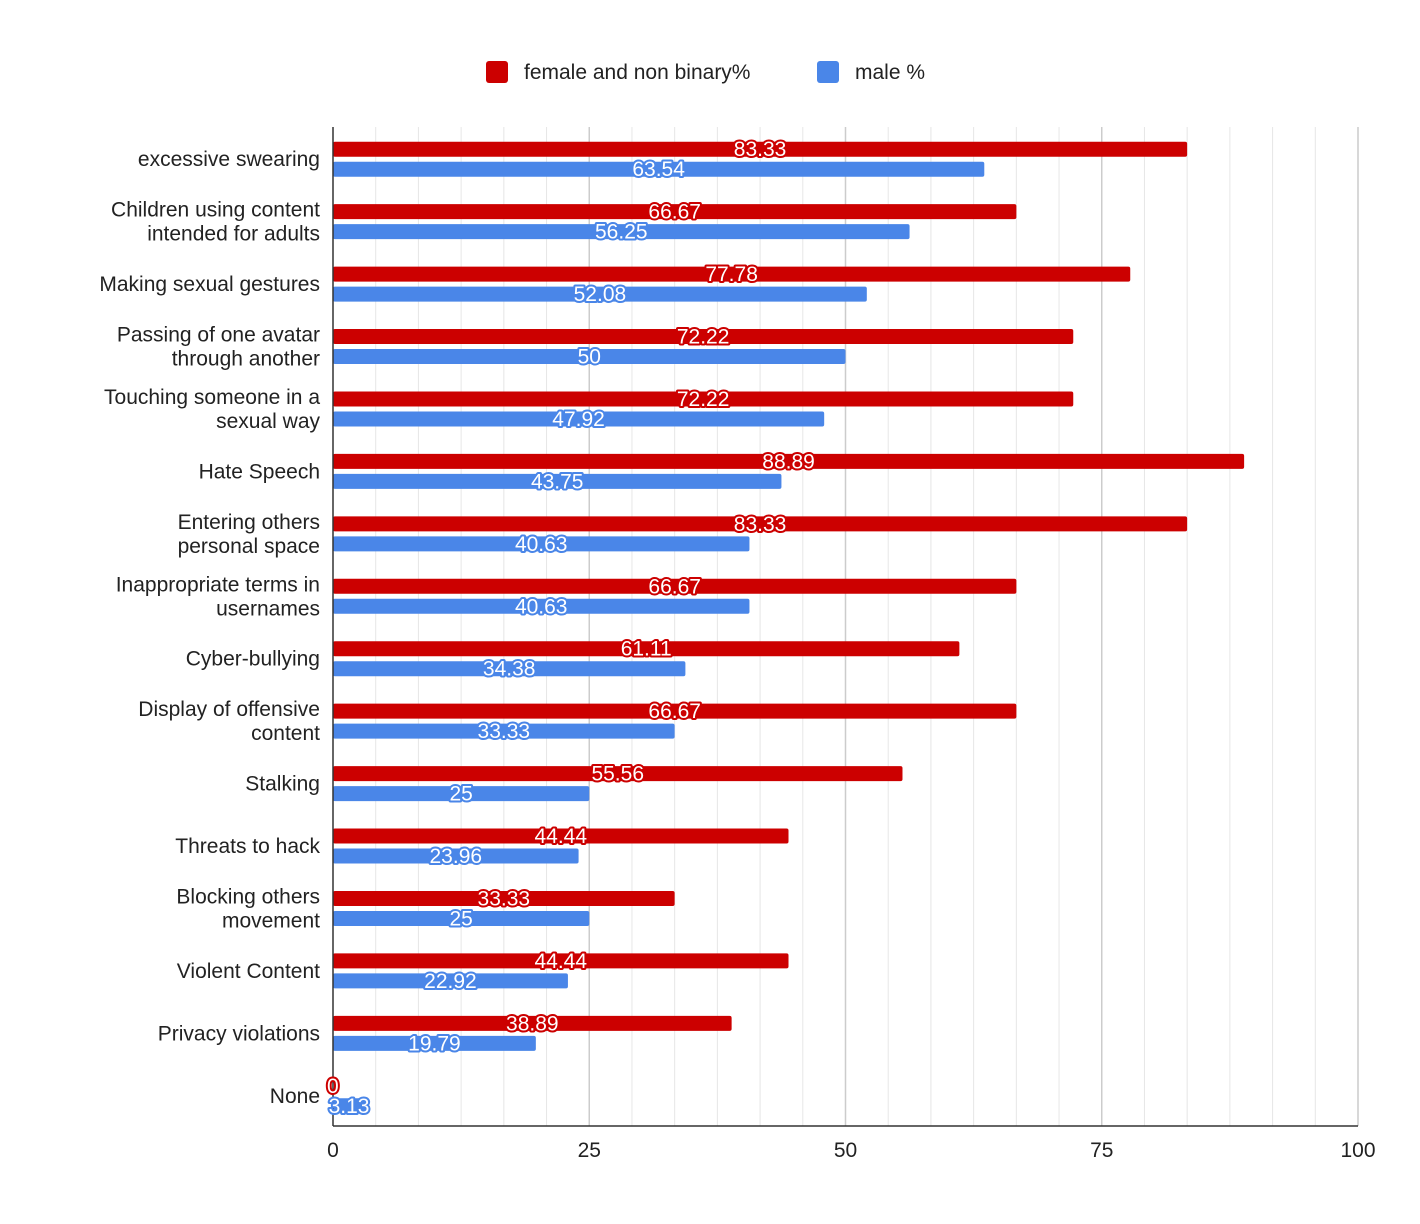  I want to click on data-label-female-nonbinary: 88.89, so click(788, 461).